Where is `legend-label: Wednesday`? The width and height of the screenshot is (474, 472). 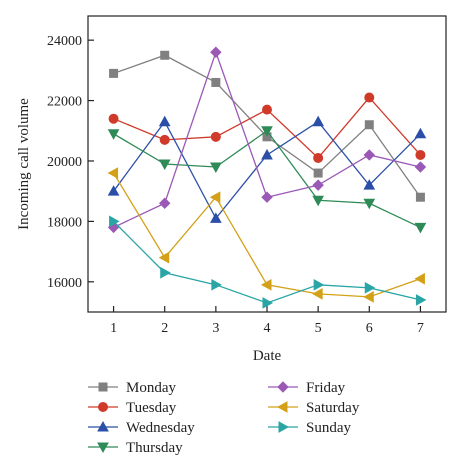
legend-label: Wednesday is located at coordinates (160, 428).